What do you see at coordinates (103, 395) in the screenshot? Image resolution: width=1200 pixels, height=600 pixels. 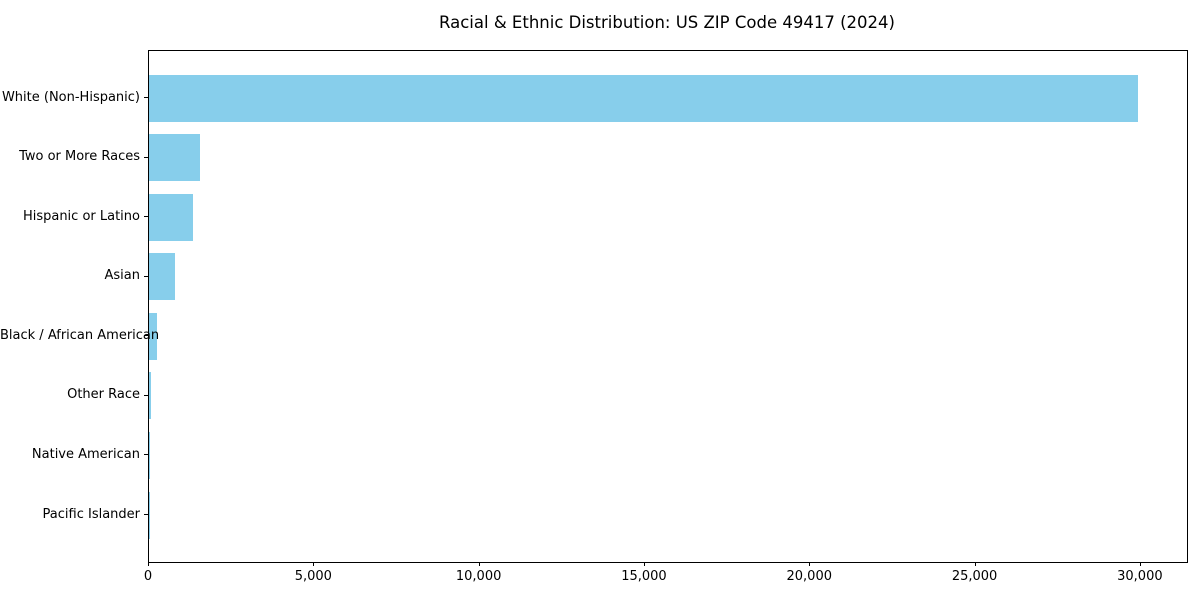 I see `y-tick-label: Other Race` at bounding box center [103, 395].